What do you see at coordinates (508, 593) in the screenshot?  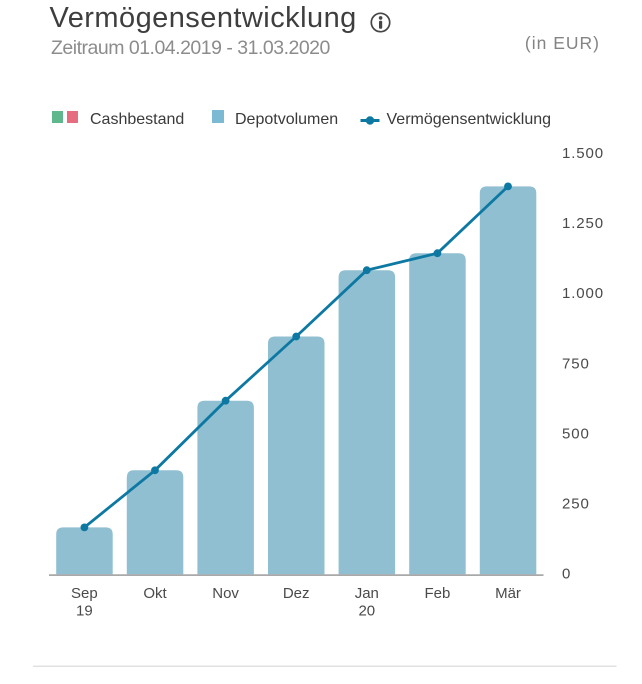 I see `svg-text: Mär` at bounding box center [508, 593].